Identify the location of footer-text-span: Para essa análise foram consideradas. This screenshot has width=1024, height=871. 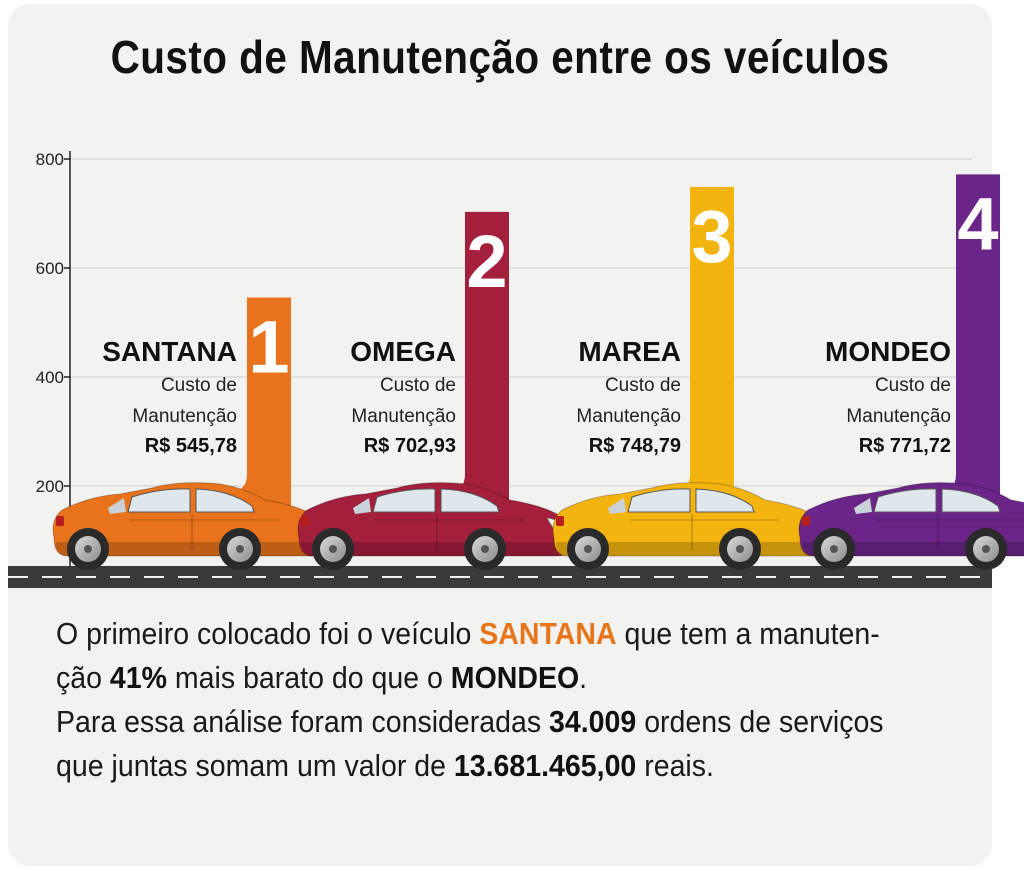
(303, 721).